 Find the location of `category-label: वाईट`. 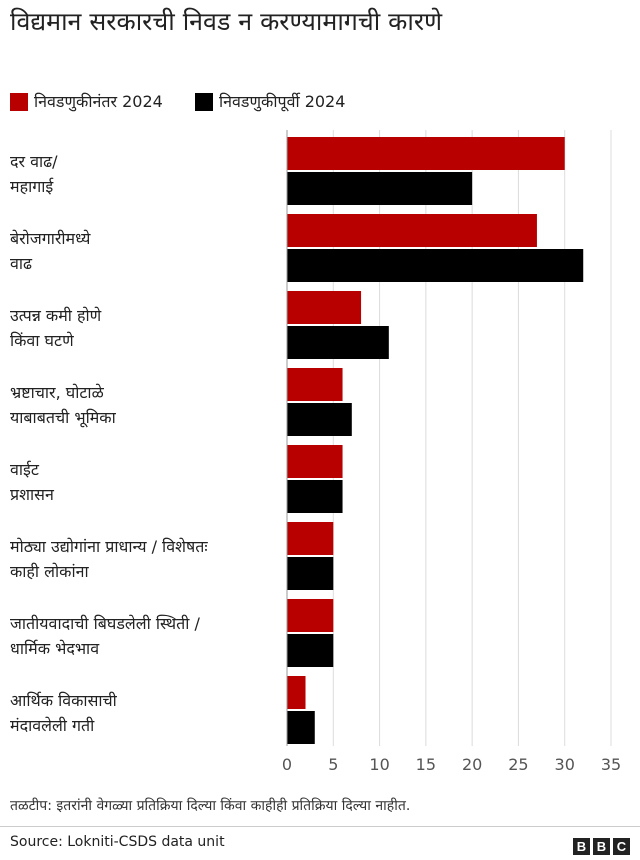

category-label: वाईट is located at coordinates (25, 469).